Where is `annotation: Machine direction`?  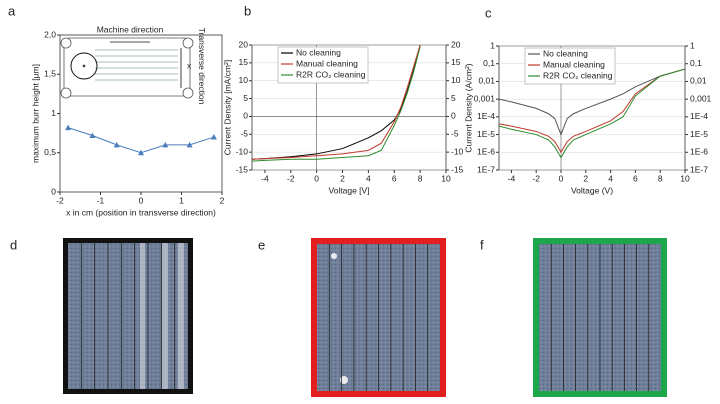 annotation: Machine direction is located at coordinates (130, 29).